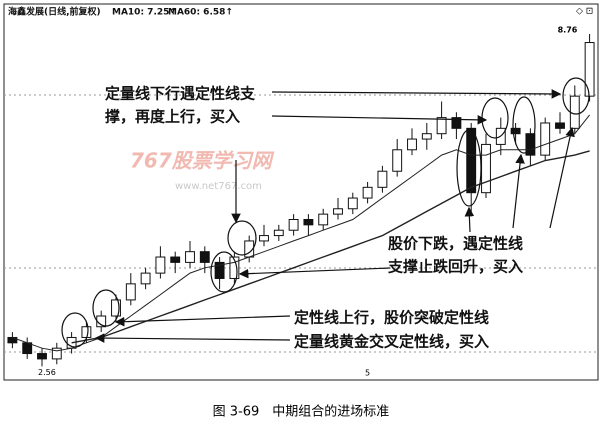 The height and width of the screenshot is (427, 602). Describe the element at coordinates (200, 13) in the screenshot. I see `ma60-label: MA60: 6.58↑` at that location.